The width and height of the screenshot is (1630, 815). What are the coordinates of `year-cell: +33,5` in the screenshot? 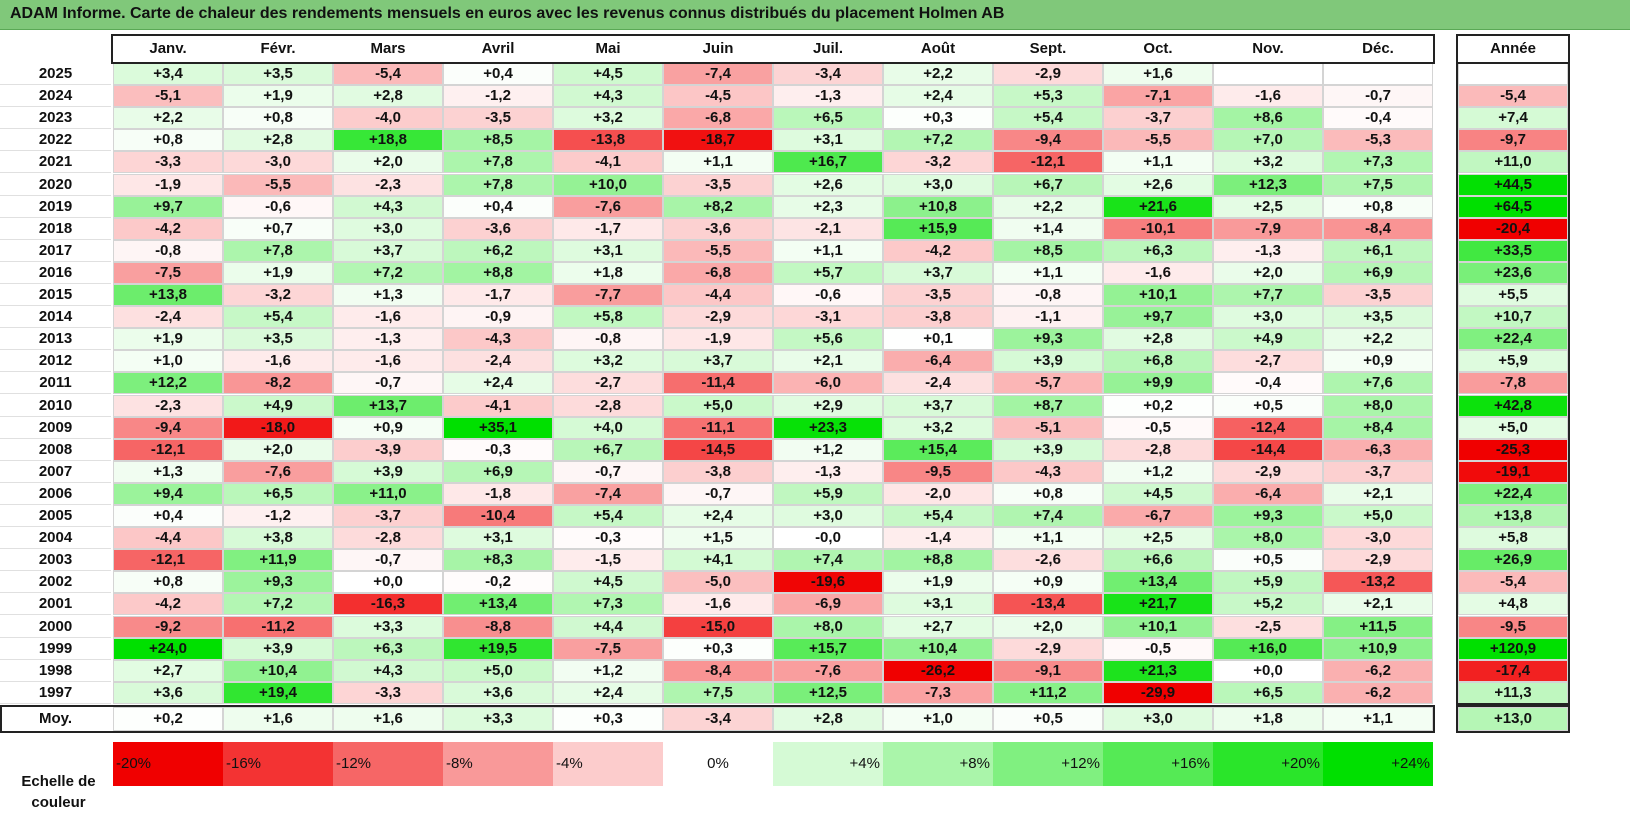 It's located at (1513, 250).